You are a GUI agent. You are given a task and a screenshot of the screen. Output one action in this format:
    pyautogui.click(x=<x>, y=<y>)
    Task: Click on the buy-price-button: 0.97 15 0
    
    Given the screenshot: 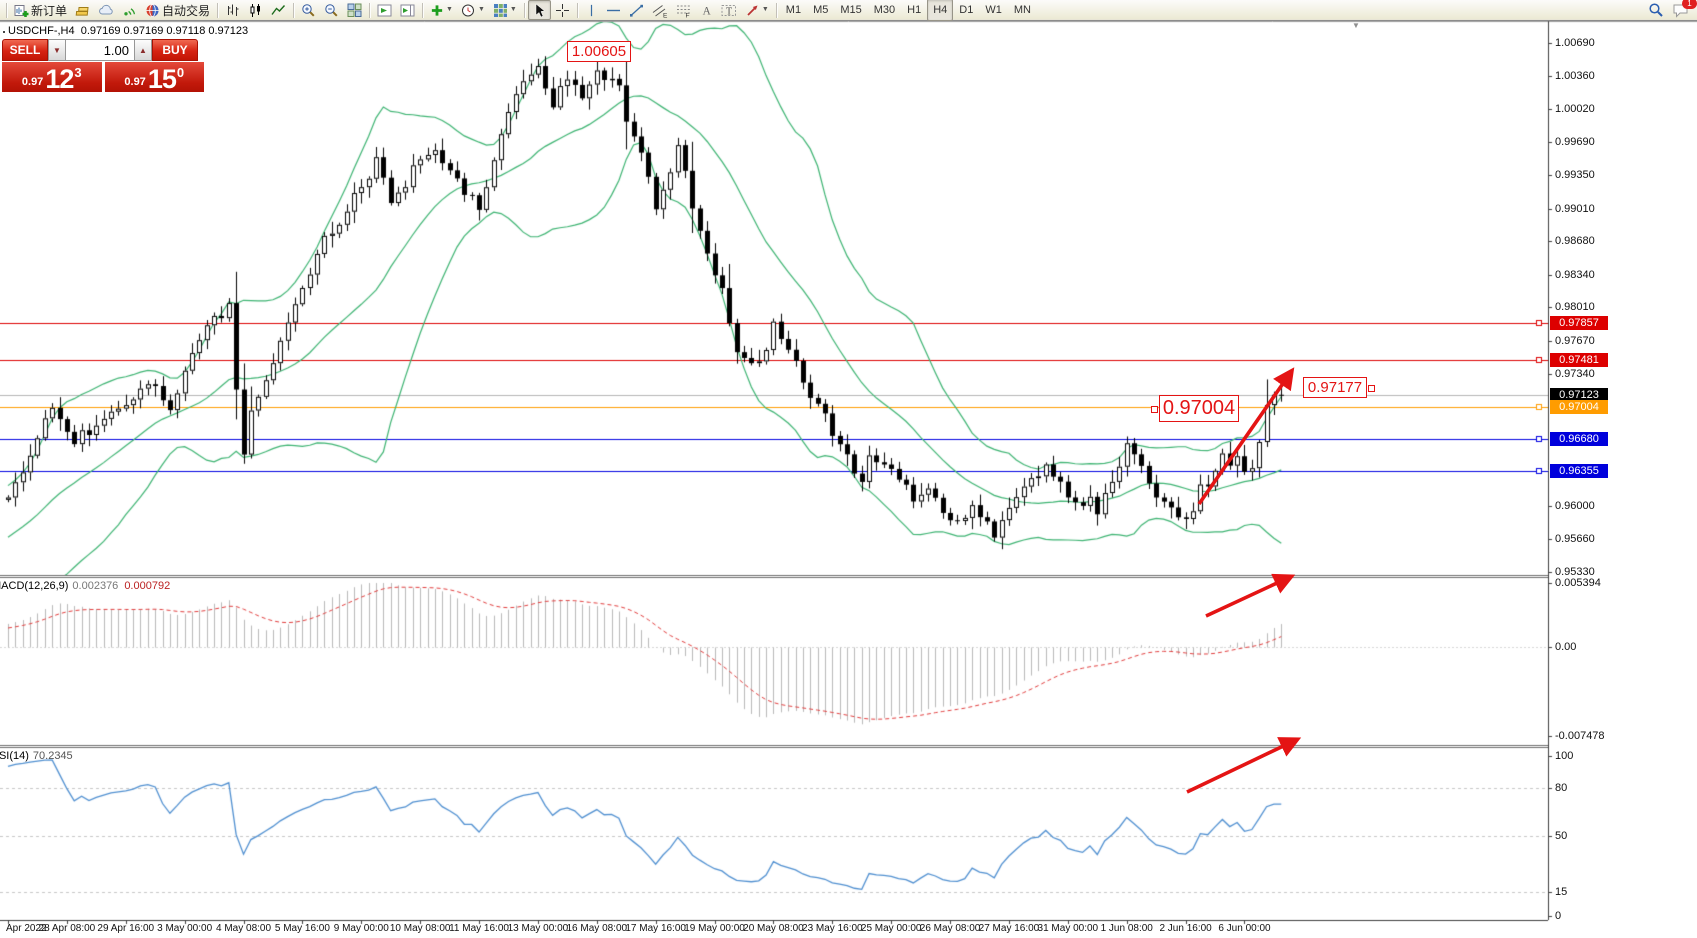 What is the action you would take?
    pyautogui.click(x=154, y=78)
    